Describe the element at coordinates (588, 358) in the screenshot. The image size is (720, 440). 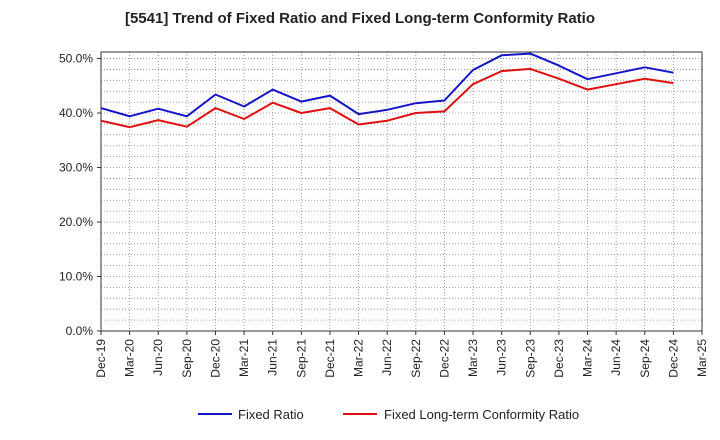
I see `x-tick-label: Mar-24` at that location.